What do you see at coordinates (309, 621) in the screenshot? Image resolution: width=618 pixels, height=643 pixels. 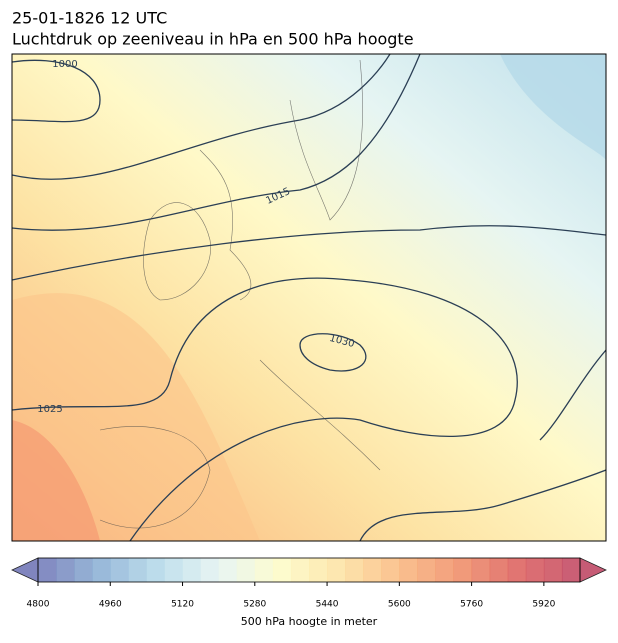 I see `colorbar-label: 500 hPa hoogte in meter` at bounding box center [309, 621].